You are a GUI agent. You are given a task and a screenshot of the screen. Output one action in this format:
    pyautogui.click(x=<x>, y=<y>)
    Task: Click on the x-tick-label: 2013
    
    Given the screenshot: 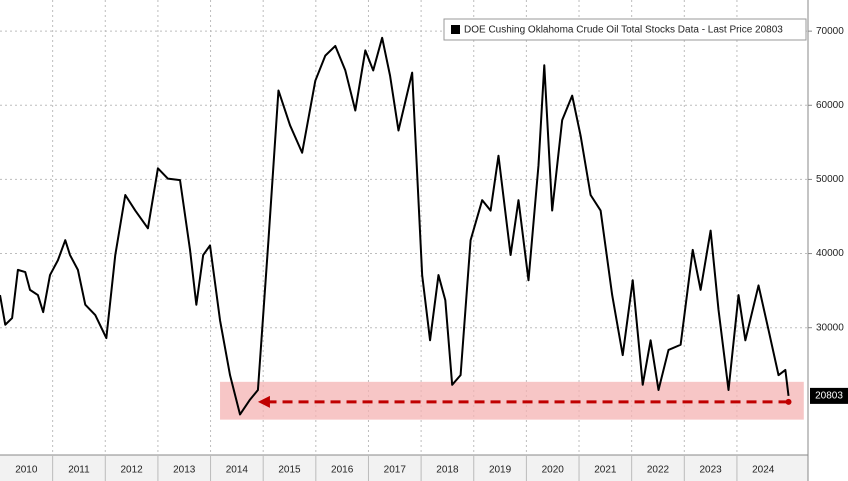 What is the action you would take?
    pyautogui.click(x=184, y=470)
    